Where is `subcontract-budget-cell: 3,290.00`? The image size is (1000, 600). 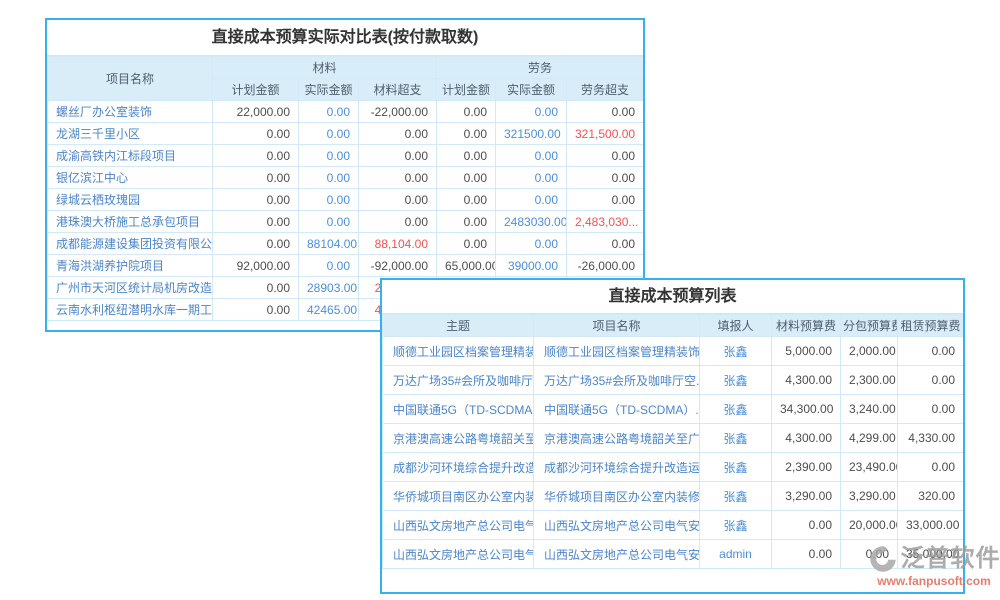
subcontract-budget-cell: 3,290.00 is located at coordinates (869, 496).